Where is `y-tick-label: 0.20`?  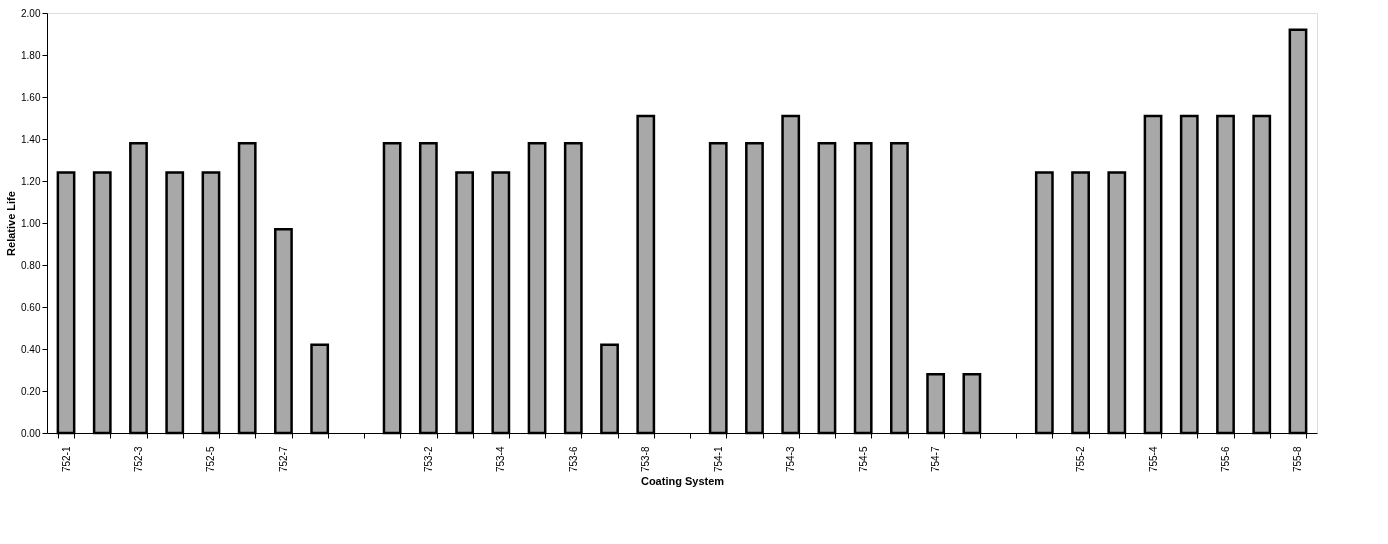
y-tick-label: 0.20 is located at coordinates (31, 391).